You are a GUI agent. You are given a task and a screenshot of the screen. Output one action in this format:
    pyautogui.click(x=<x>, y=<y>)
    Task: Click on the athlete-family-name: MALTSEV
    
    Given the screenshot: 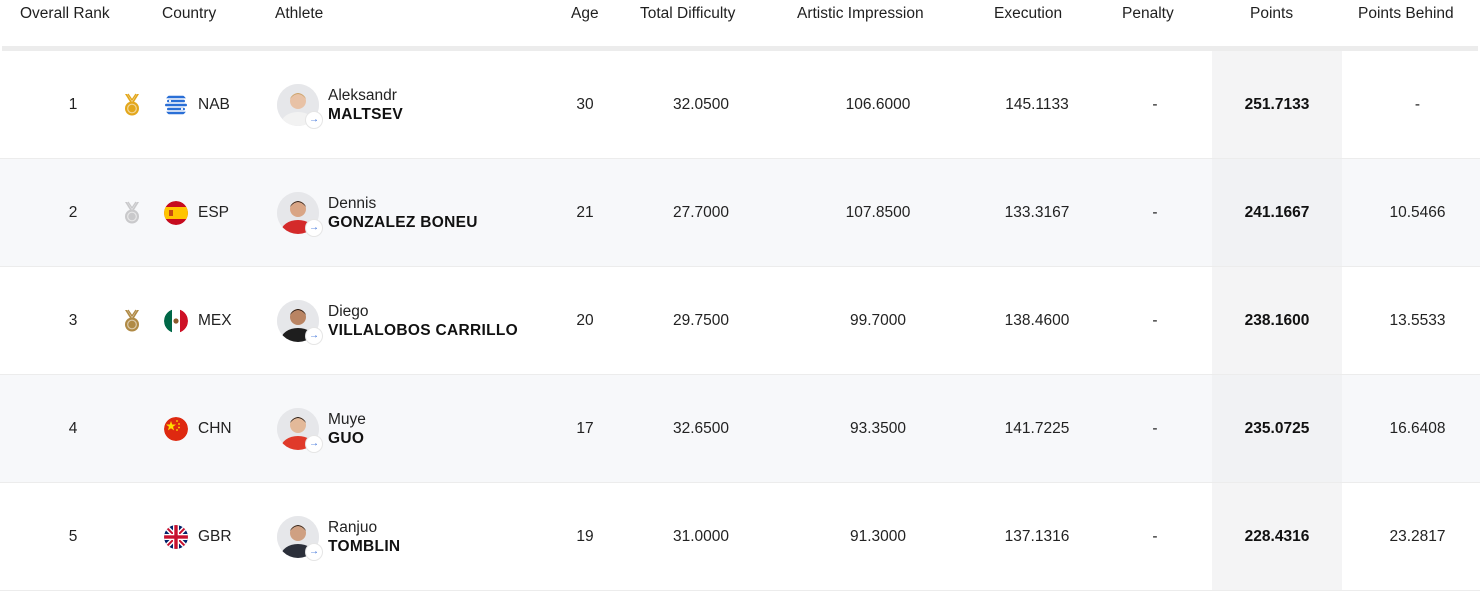 What is the action you would take?
    pyautogui.click(x=366, y=114)
    